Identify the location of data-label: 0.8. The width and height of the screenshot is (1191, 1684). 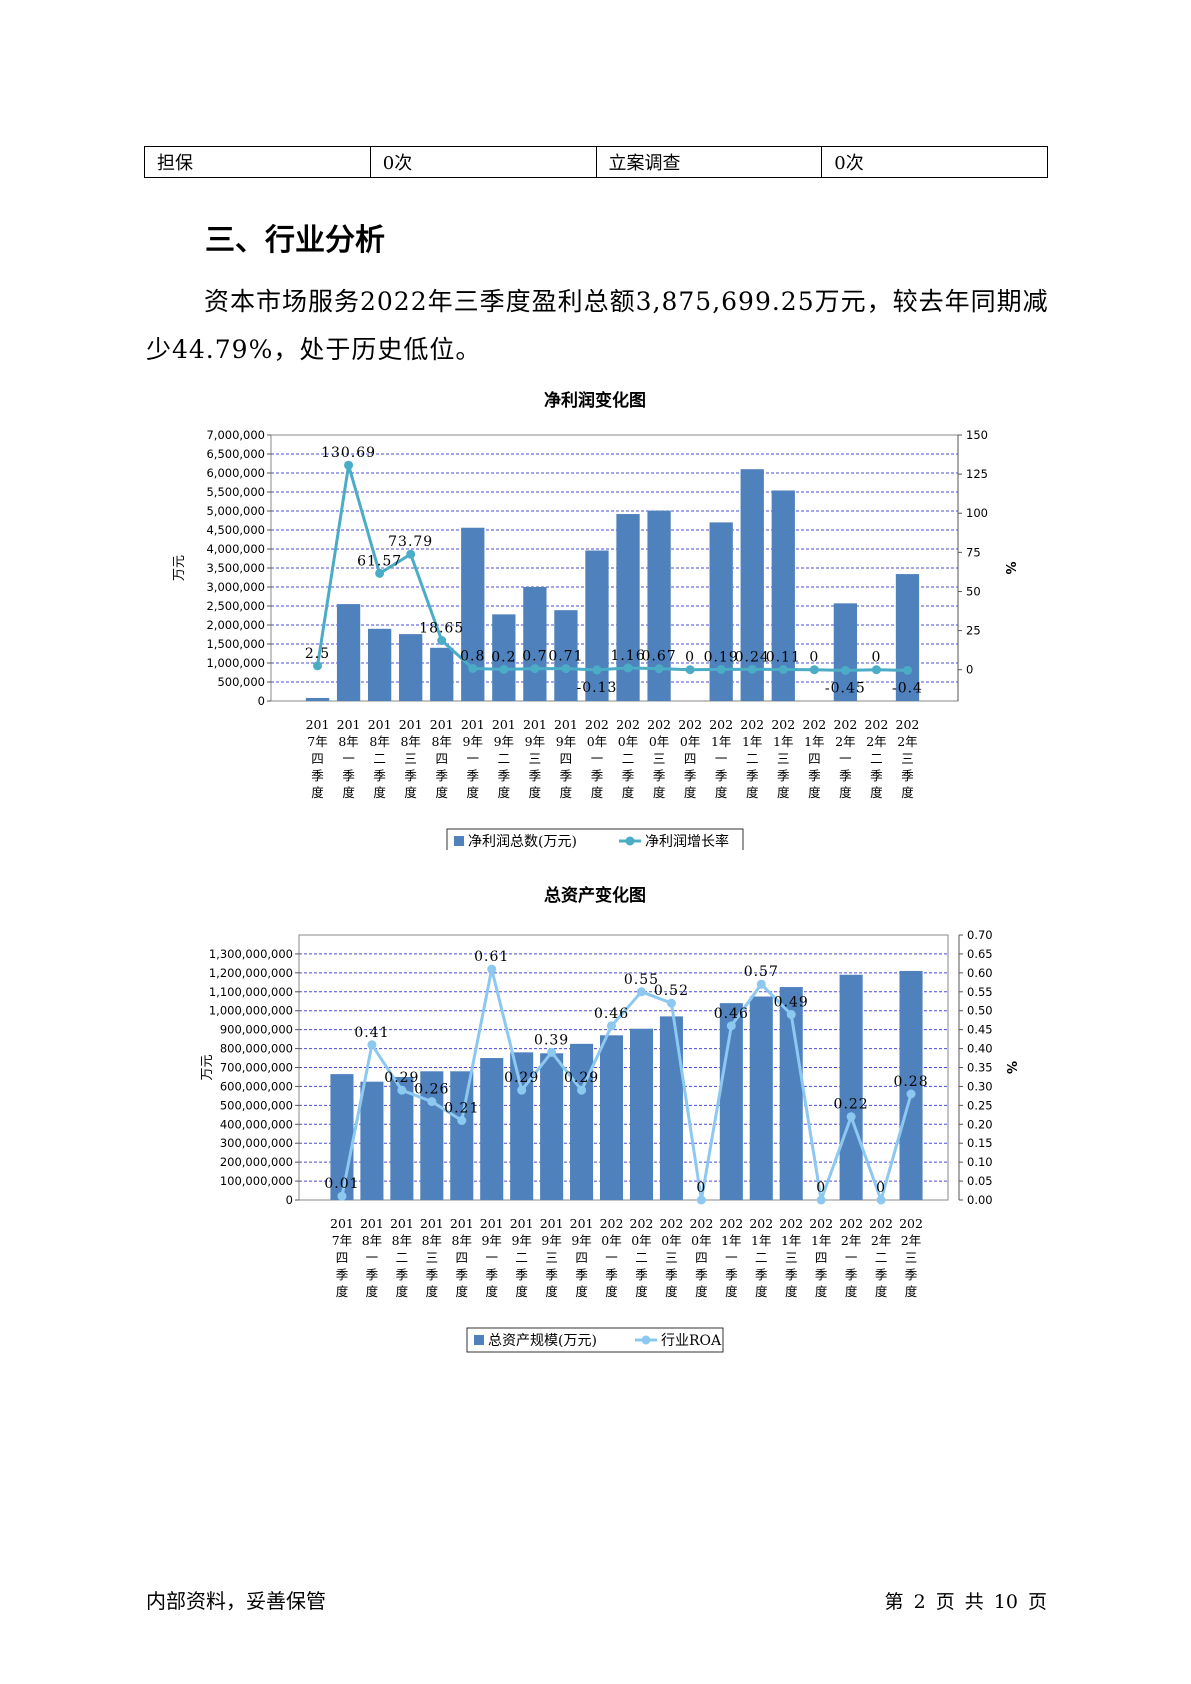
(472, 656).